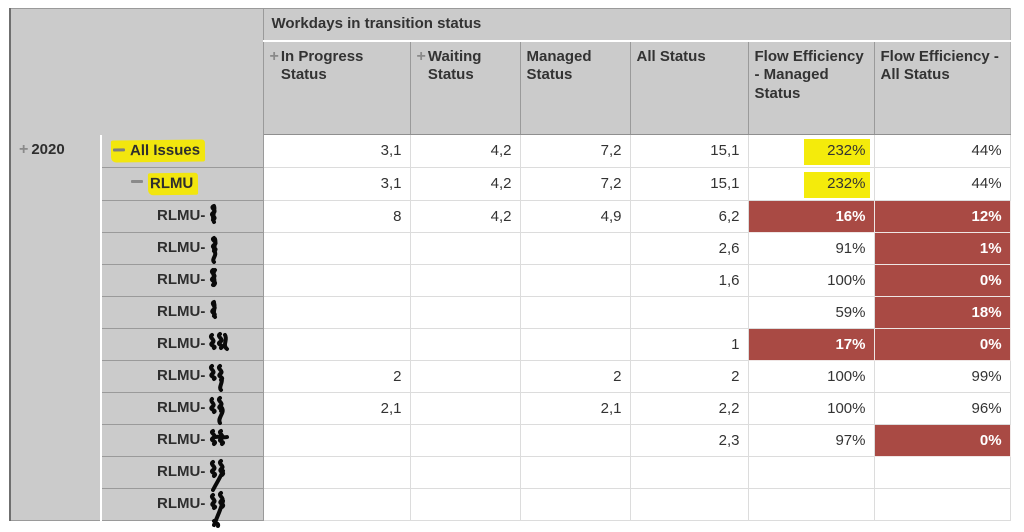  What do you see at coordinates (575, 183) in the screenshot?
I see `cell: 7,2` at bounding box center [575, 183].